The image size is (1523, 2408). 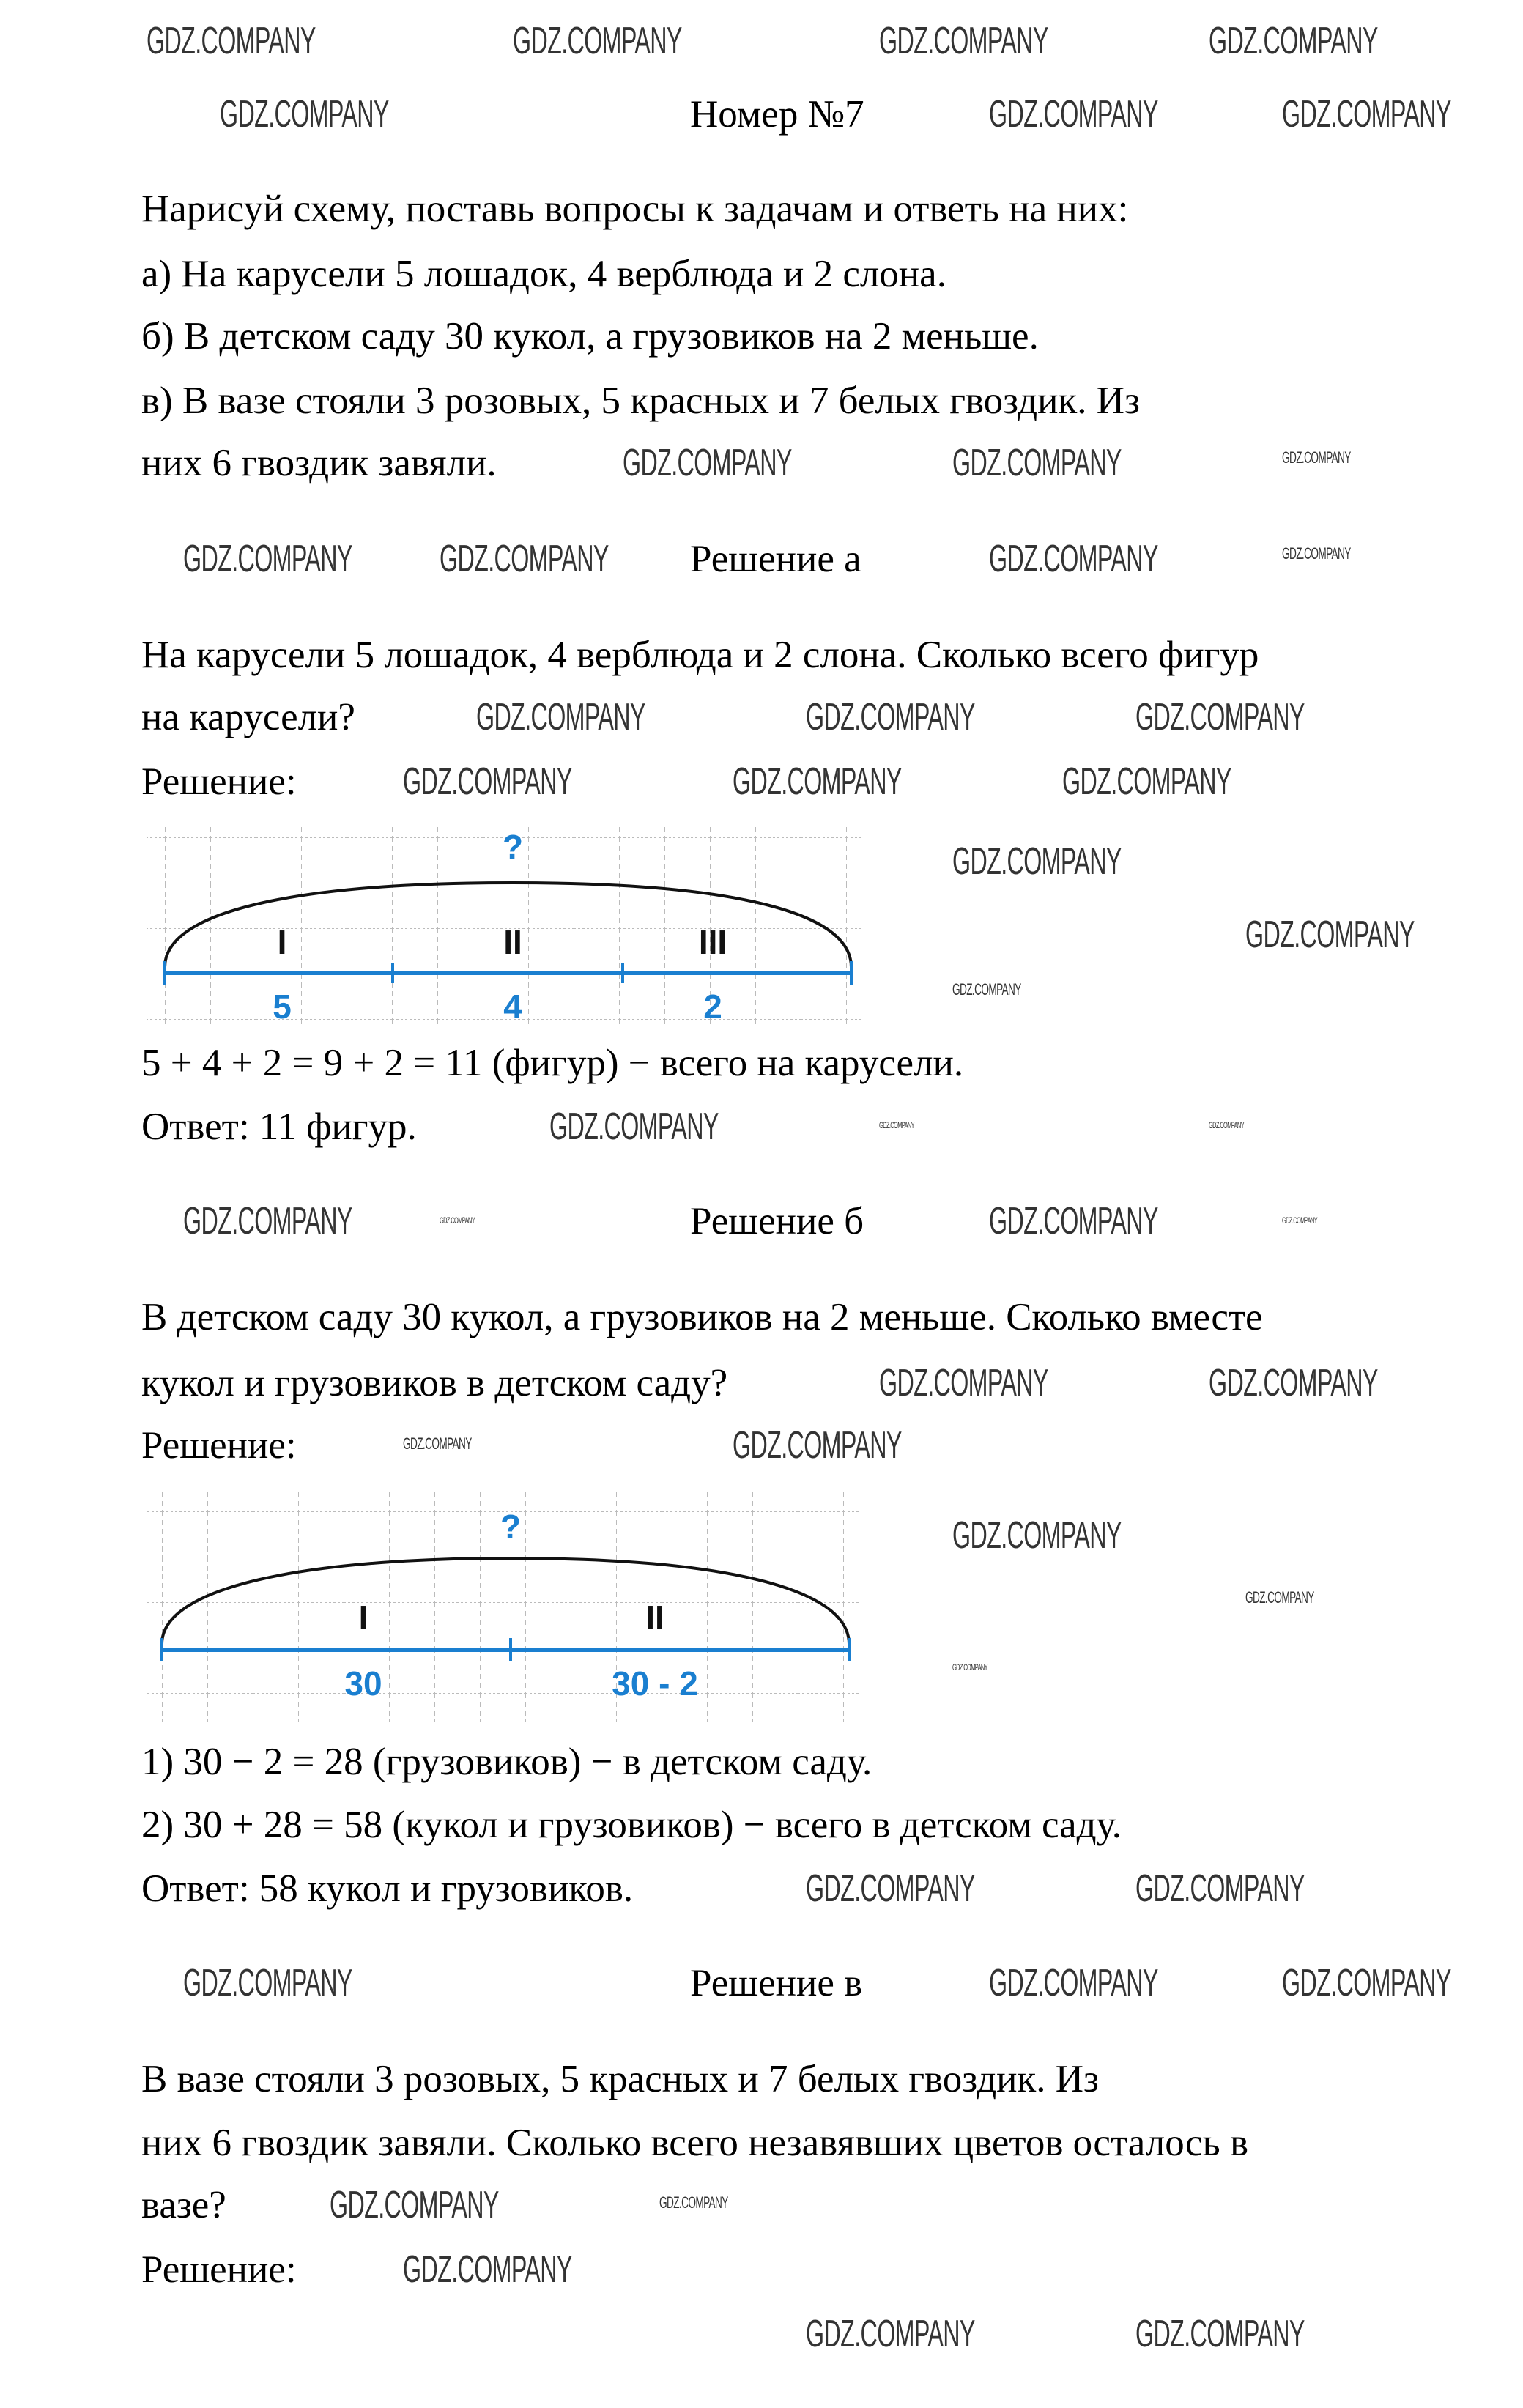 What do you see at coordinates (505, 1601) in the screenshot?
I see `total-arc-b` at bounding box center [505, 1601].